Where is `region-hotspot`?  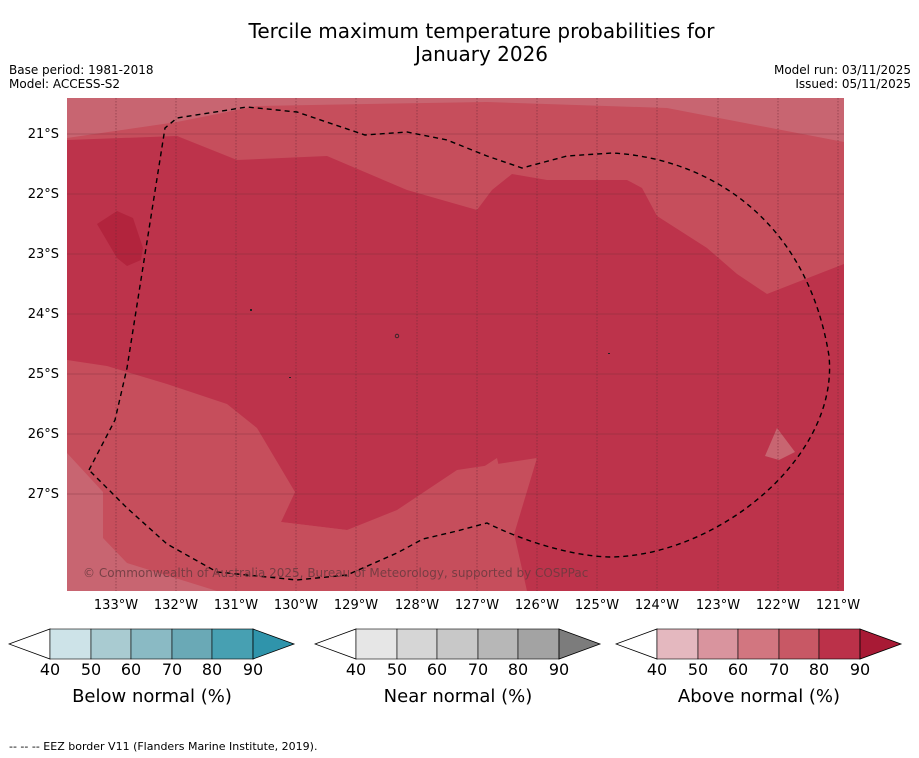
region-hotspot is located at coordinates (120, 238).